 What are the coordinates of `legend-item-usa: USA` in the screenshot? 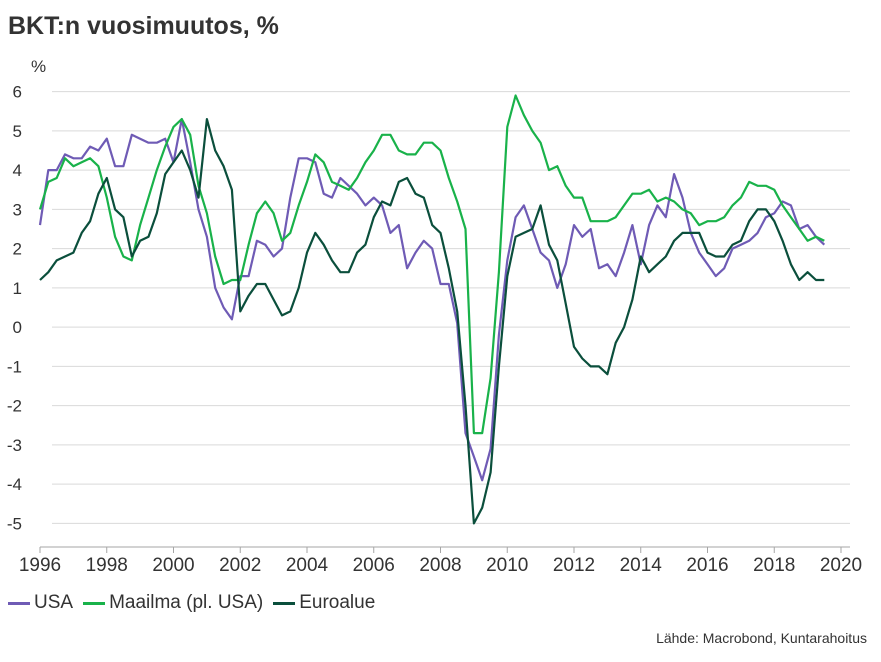 It's located at (40, 603).